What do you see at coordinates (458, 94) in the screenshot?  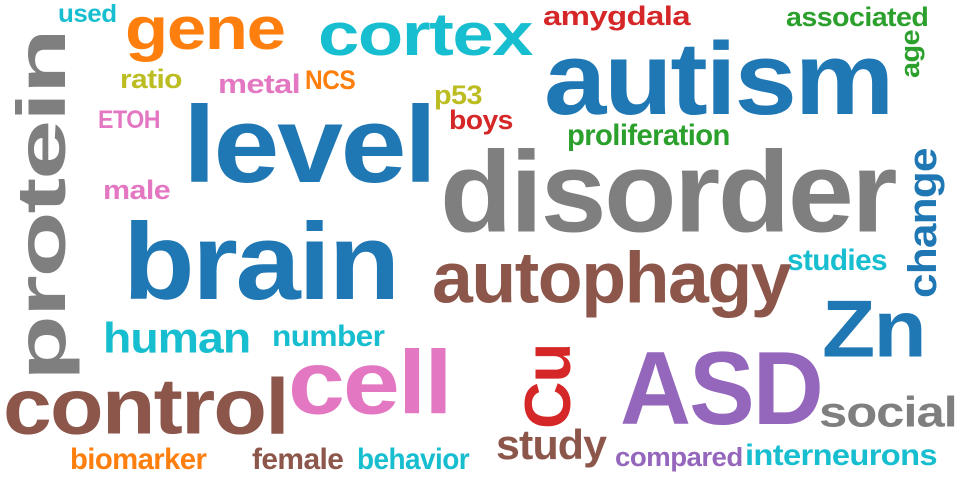 I see `word-p53: p53` at bounding box center [458, 94].